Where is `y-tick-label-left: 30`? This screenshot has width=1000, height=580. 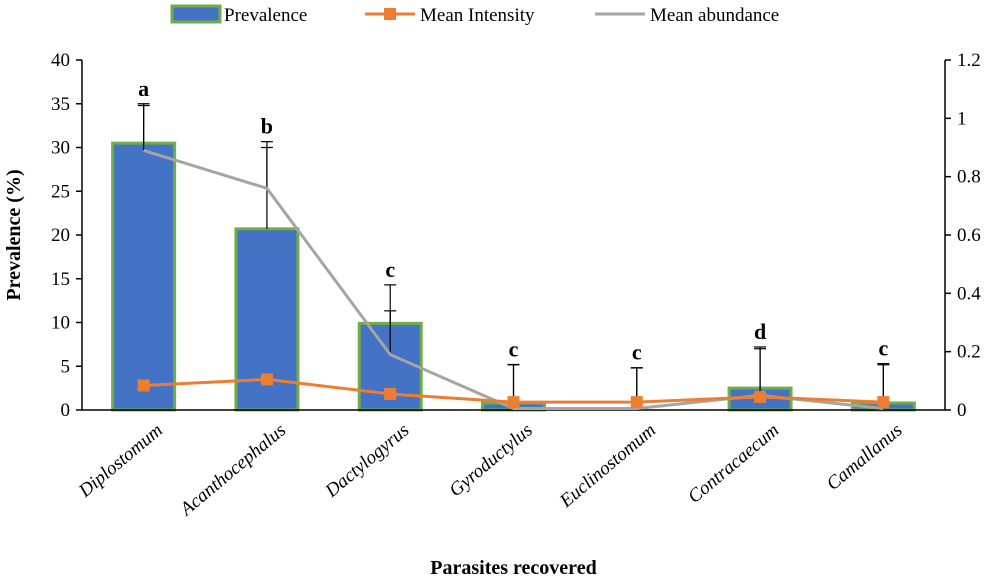 y-tick-label-left: 30 is located at coordinates (60, 148).